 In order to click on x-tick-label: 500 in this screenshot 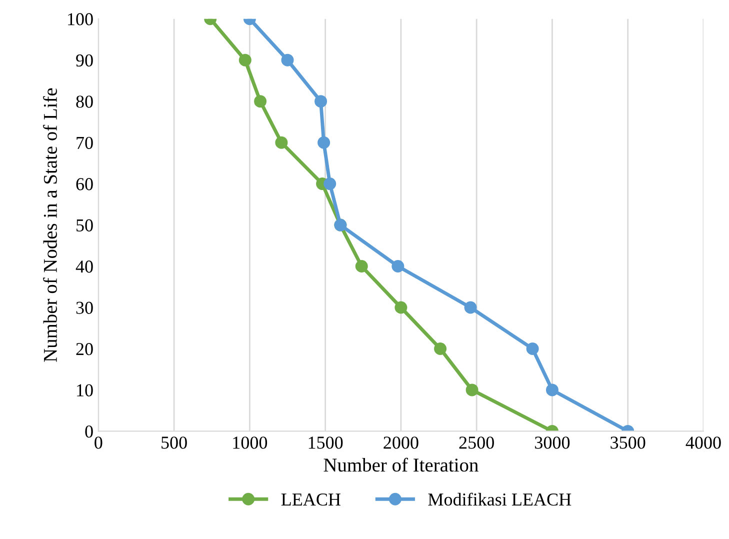, I will do `click(174, 442)`.